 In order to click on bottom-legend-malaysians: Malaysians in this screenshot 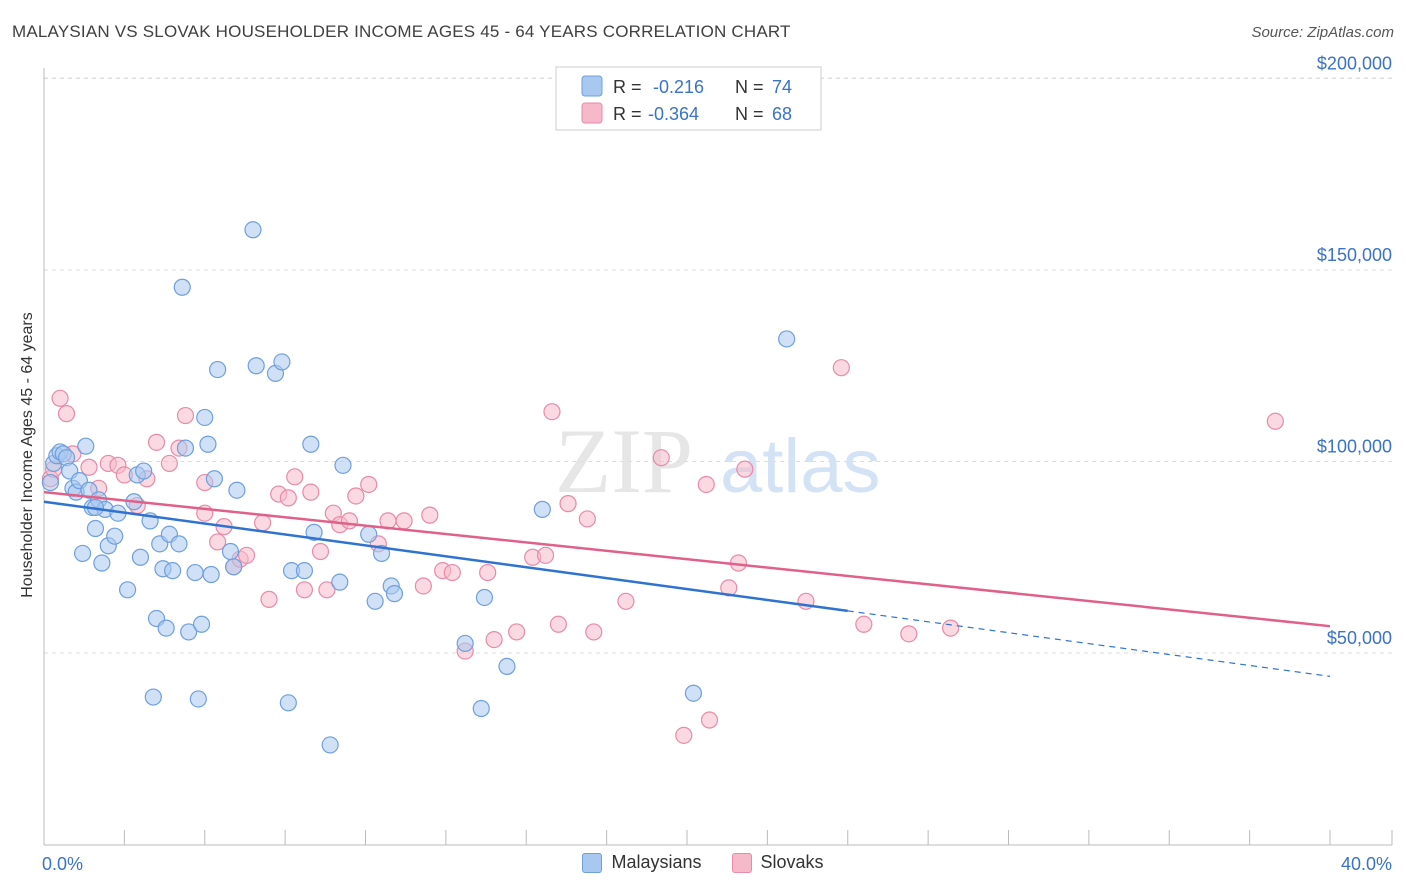, I will do `click(642, 862)`.